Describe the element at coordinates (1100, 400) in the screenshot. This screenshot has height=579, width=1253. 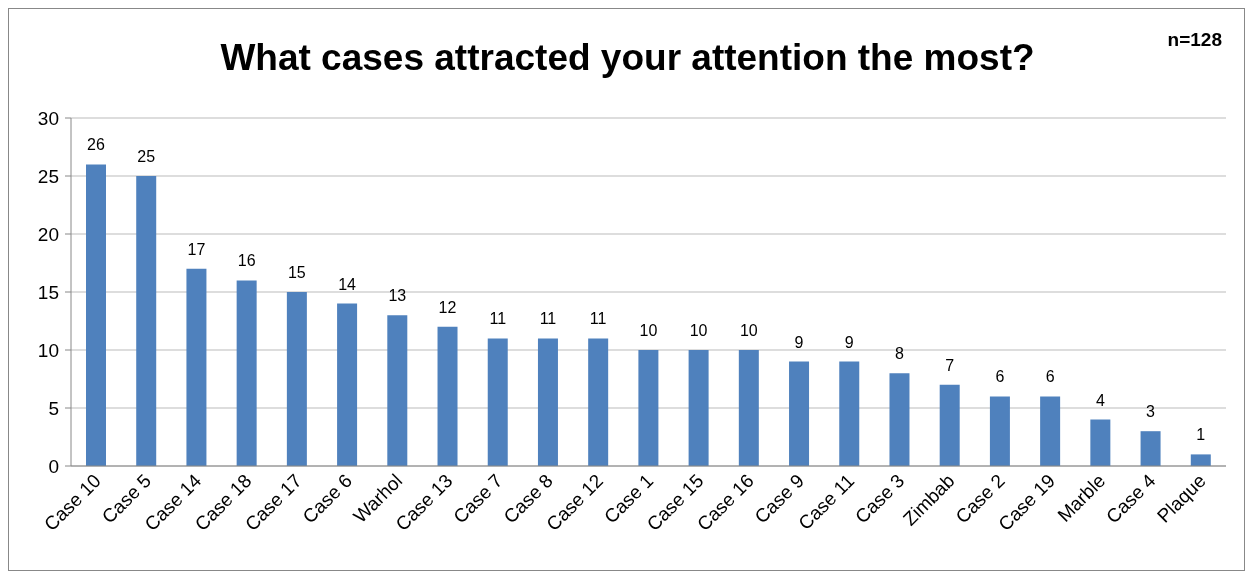
I see `data-label: 4` at that location.